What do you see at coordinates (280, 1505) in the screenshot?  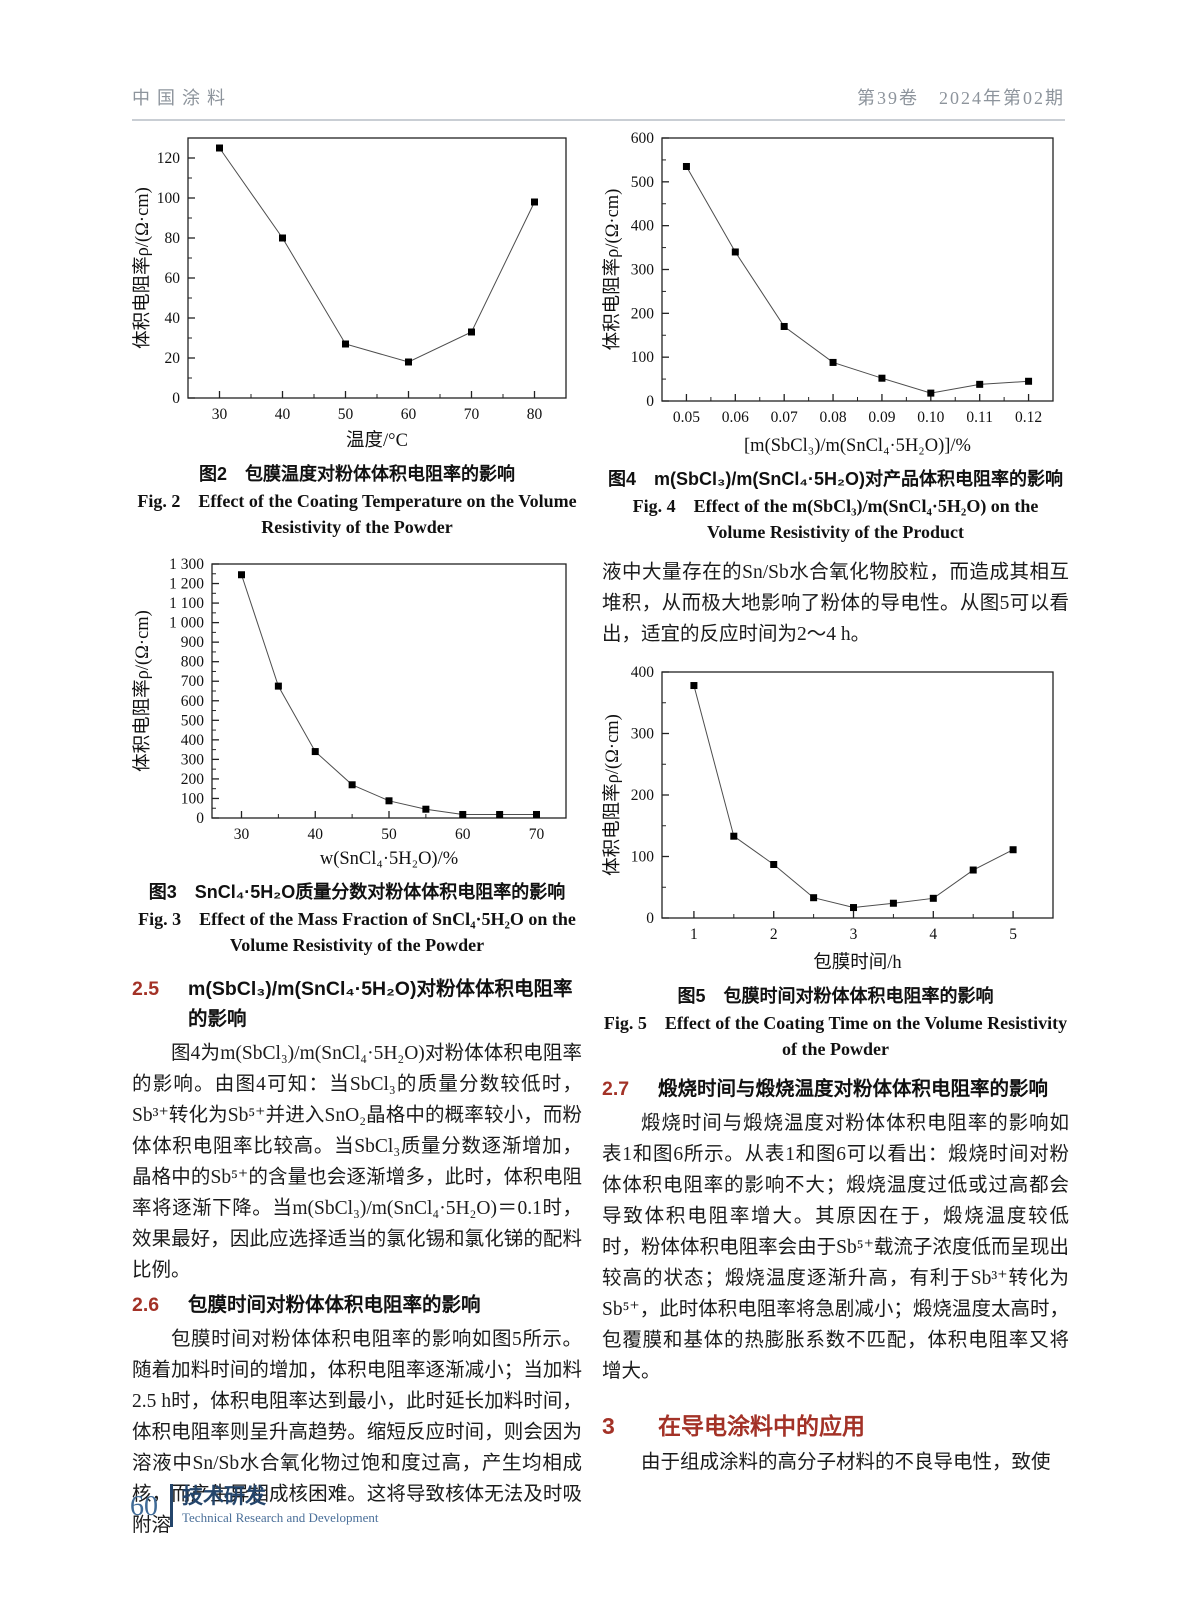 I see `footer-section: 技术研发 Technical Research and Development` at bounding box center [280, 1505].